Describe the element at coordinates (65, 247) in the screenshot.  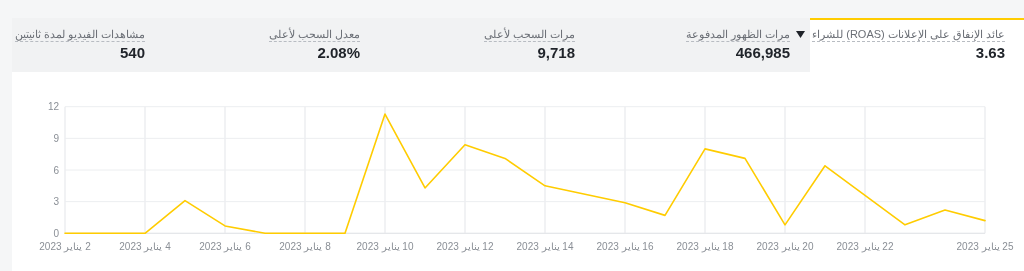
I see `x-tick-label: 2 يناير 2023` at that location.